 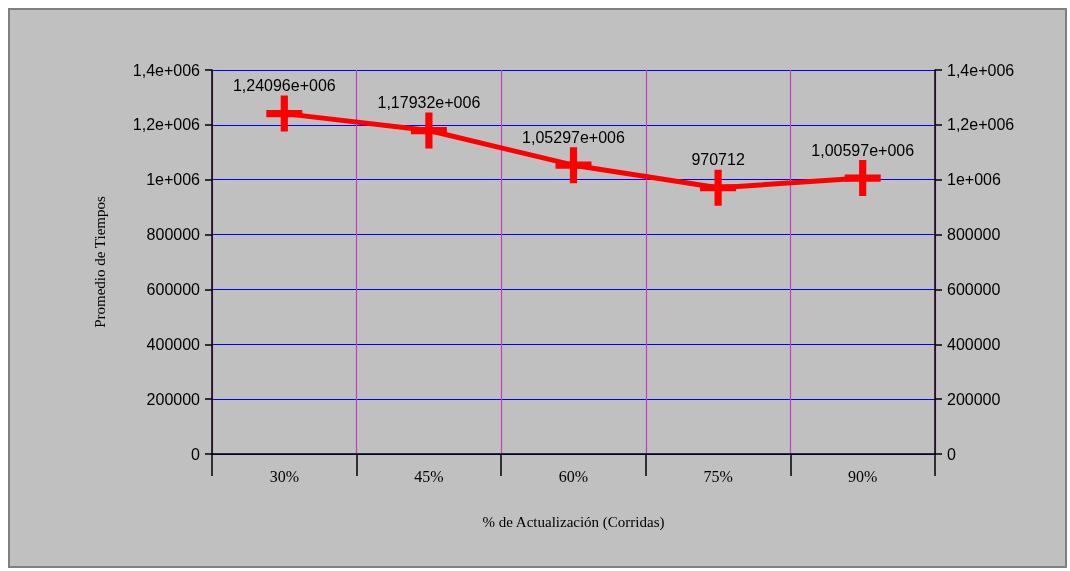 What do you see at coordinates (974, 399) in the screenshot?
I see `y2-tick-label: 200000` at bounding box center [974, 399].